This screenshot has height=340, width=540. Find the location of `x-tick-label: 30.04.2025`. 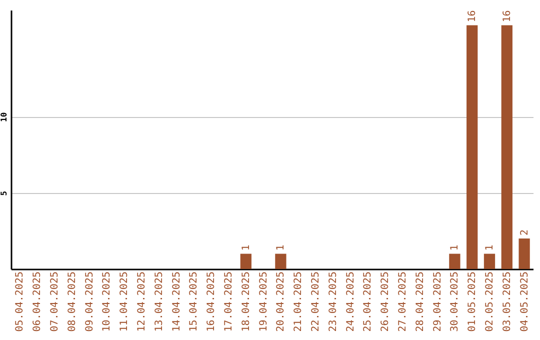

x-tick-label: 30.04.2025 is located at coordinates (455, 302).